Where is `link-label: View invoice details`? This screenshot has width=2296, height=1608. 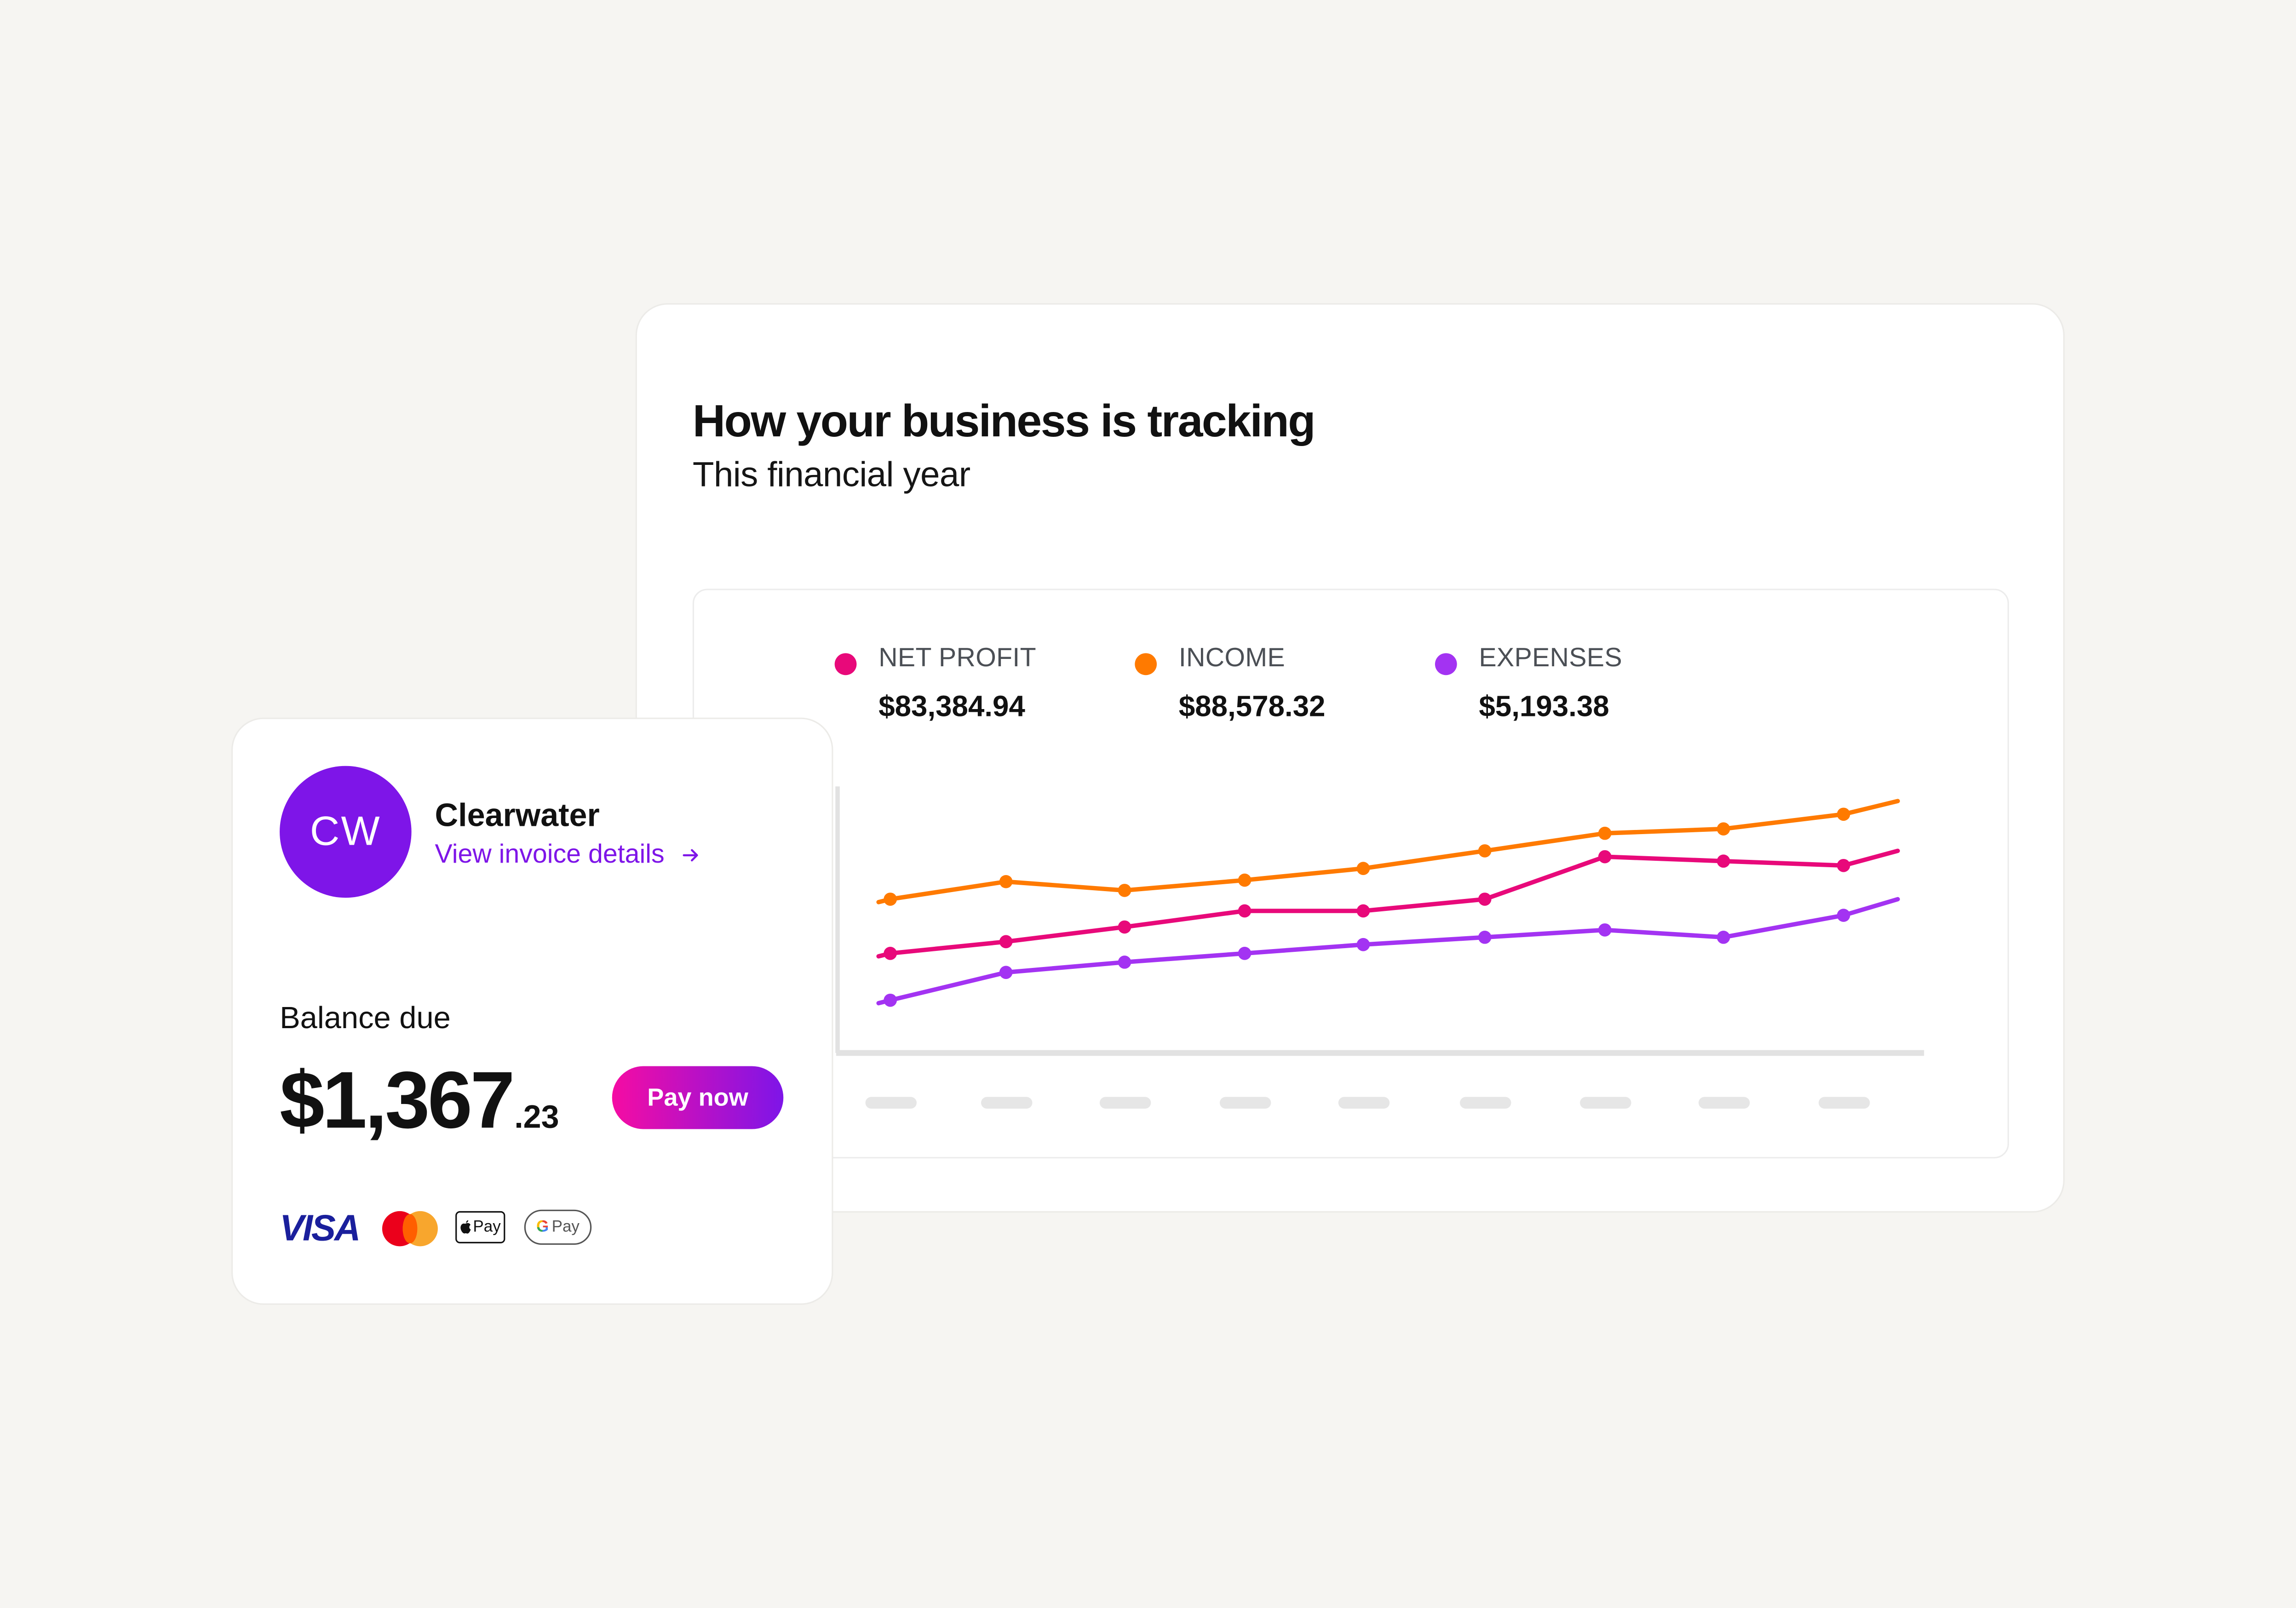
link-label: View invoice details is located at coordinates (550, 854).